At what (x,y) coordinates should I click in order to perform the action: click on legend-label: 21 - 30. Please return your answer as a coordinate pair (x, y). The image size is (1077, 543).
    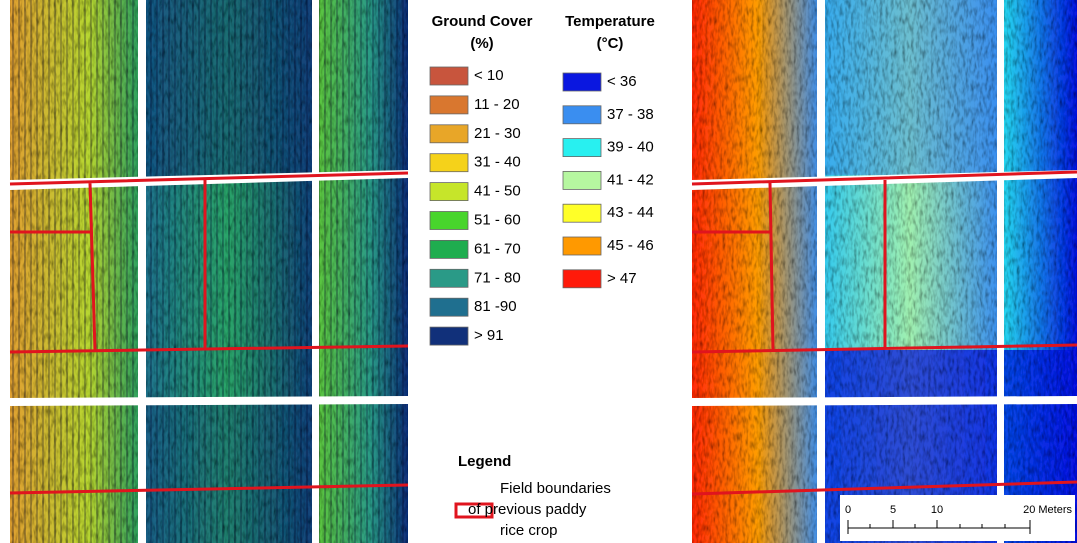
    Looking at the image, I should click on (497, 133).